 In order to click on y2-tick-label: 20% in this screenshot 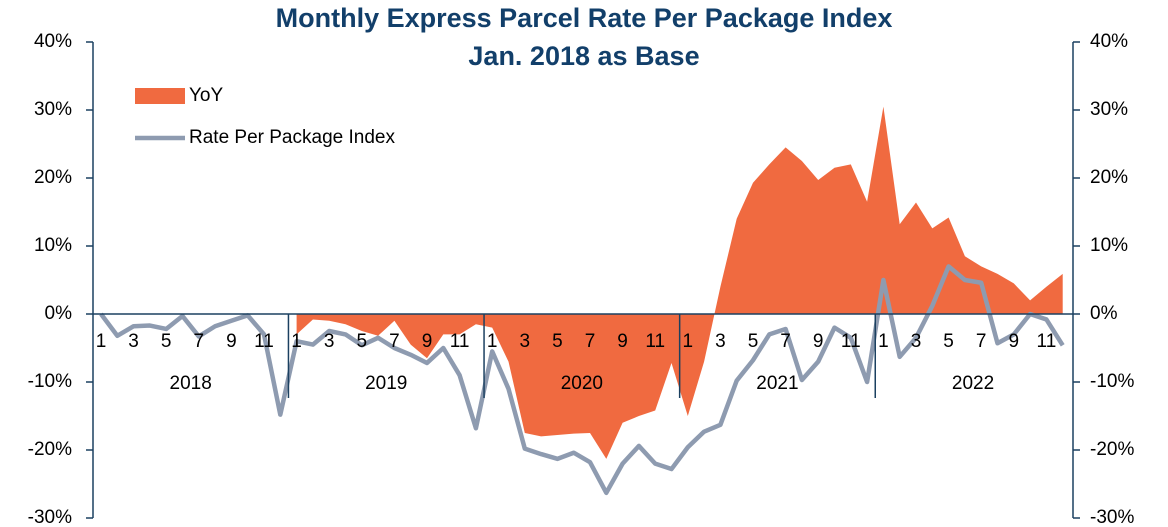, I will do `click(1109, 177)`.